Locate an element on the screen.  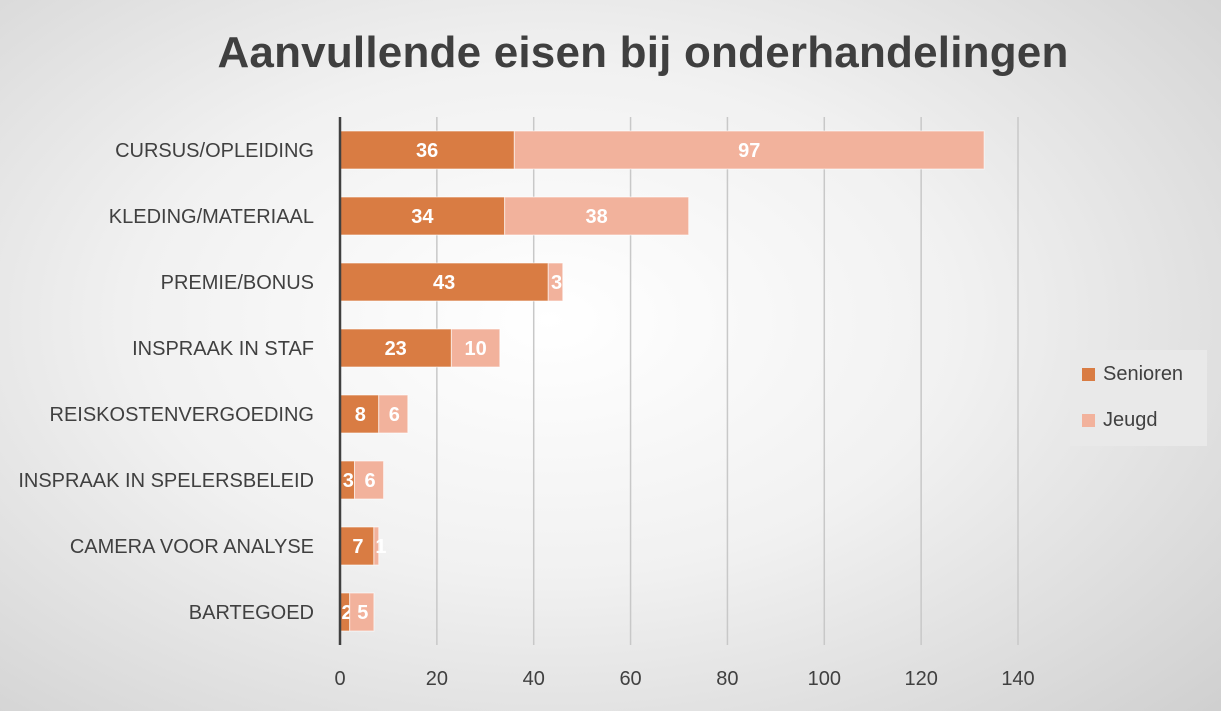
bar-senioren is located at coordinates (357, 546).